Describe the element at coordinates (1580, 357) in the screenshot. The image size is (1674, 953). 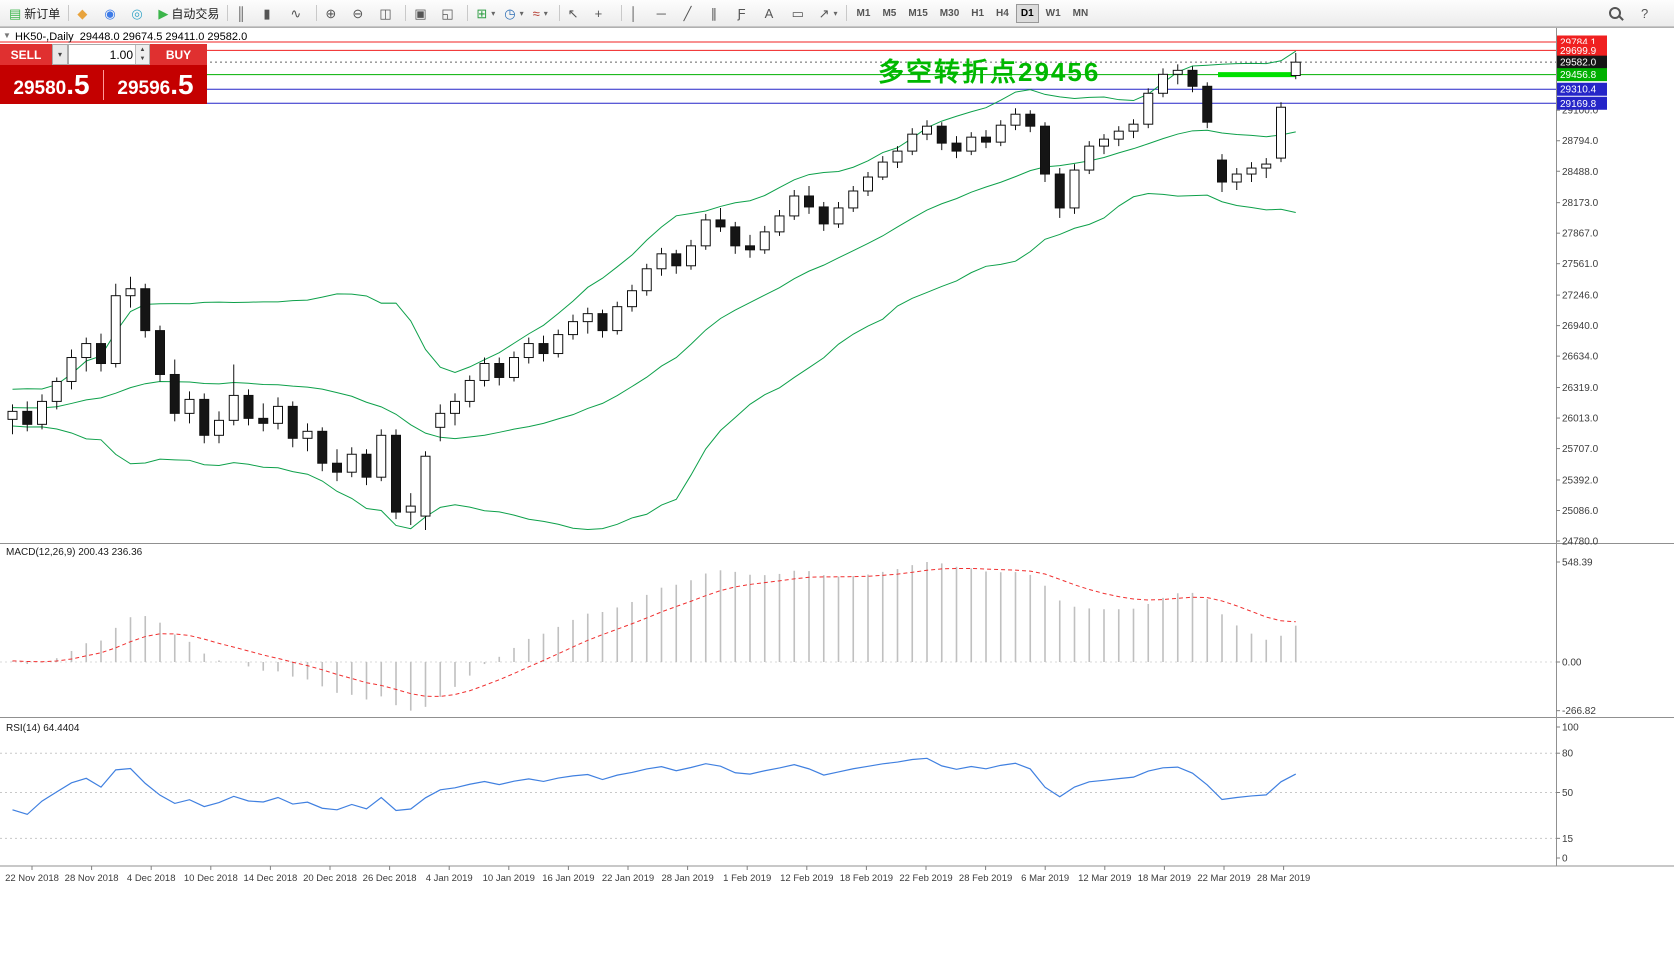
I see `svg-text: 26634.0` at that location.